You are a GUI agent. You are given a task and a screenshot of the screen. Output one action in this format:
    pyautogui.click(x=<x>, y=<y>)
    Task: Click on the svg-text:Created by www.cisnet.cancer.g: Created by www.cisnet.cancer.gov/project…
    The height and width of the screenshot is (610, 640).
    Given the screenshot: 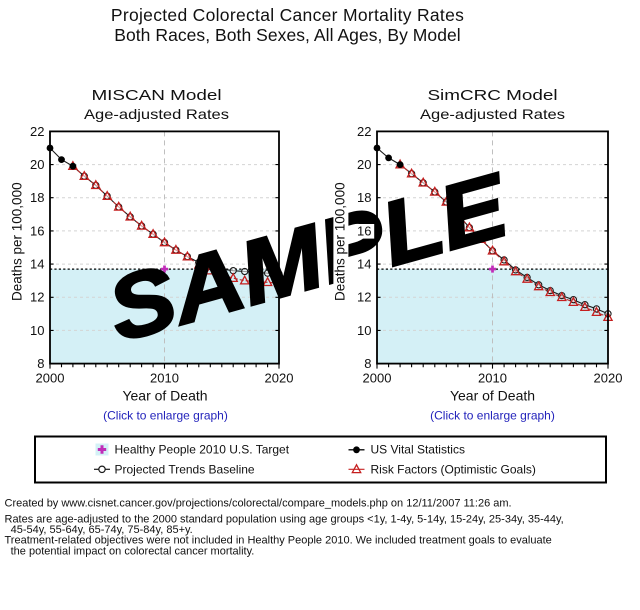 What is the action you would take?
    pyautogui.click(x=258, y=504)
    